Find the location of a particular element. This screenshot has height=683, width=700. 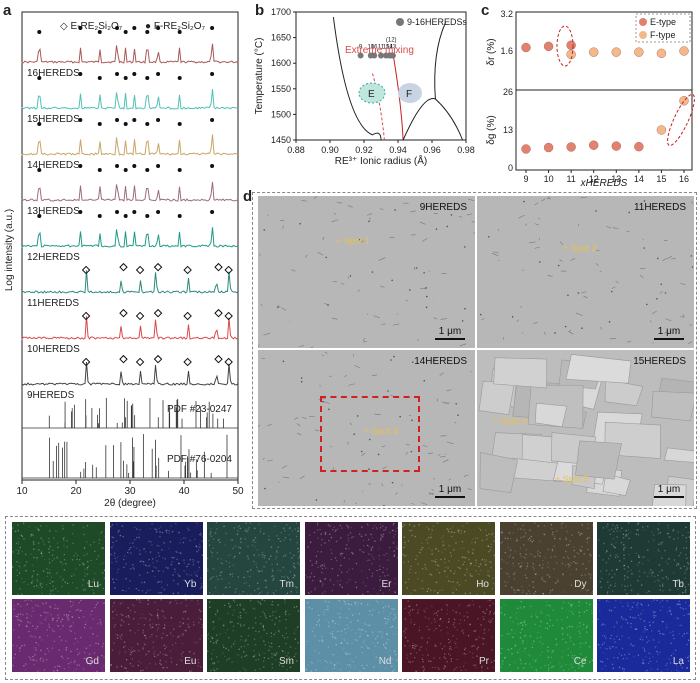

phase-xlabel: RE³⁺ Ionic radius (Å) is located at coordinates (381, 160).